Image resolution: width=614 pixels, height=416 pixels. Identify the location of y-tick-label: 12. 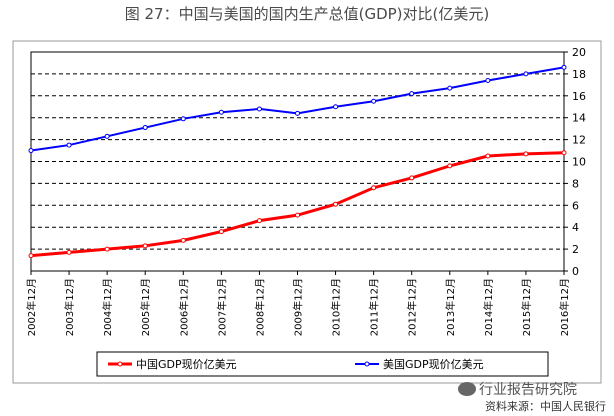
(579, 140).